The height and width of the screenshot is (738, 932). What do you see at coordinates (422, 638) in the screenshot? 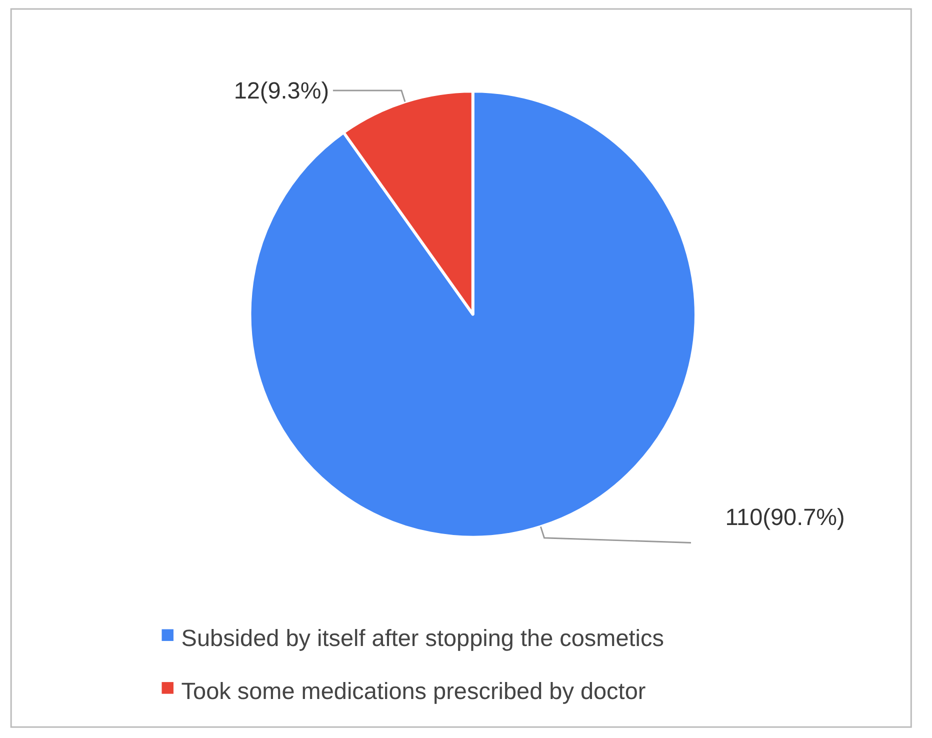
I see `legend-label: Subsided by itself after stopping the cosmetics` at bounding box center [422, 638].